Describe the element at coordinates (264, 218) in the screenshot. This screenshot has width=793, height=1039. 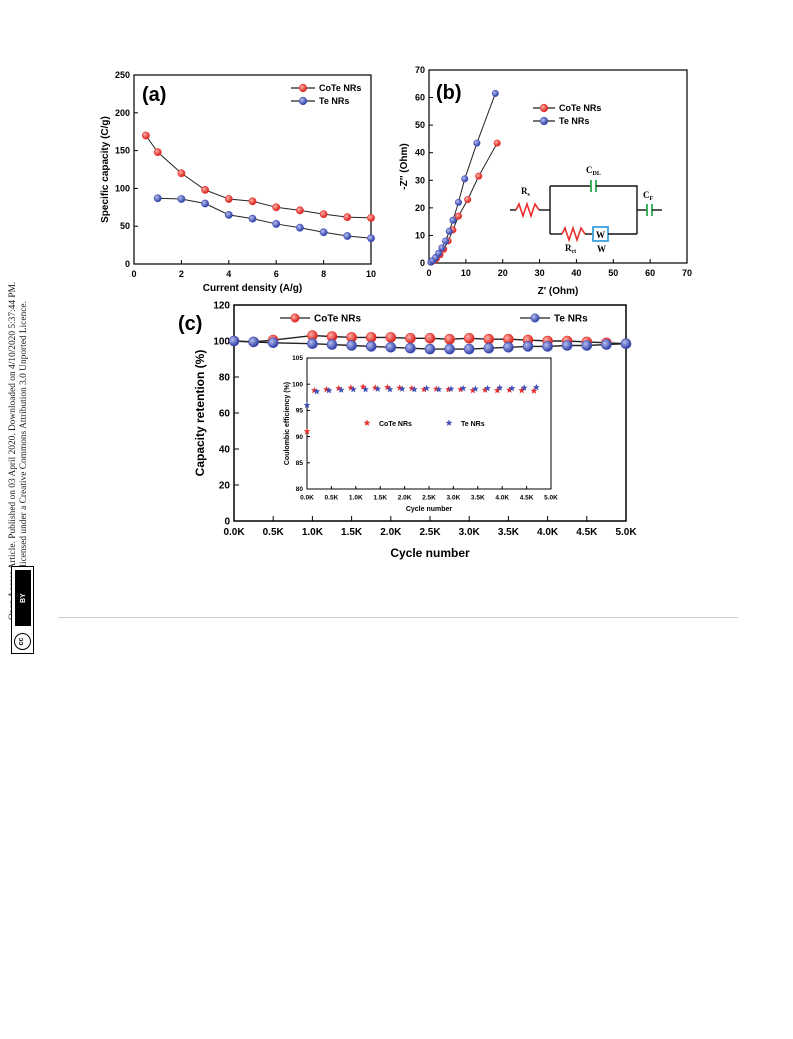
I see `te-a-line` at that location.